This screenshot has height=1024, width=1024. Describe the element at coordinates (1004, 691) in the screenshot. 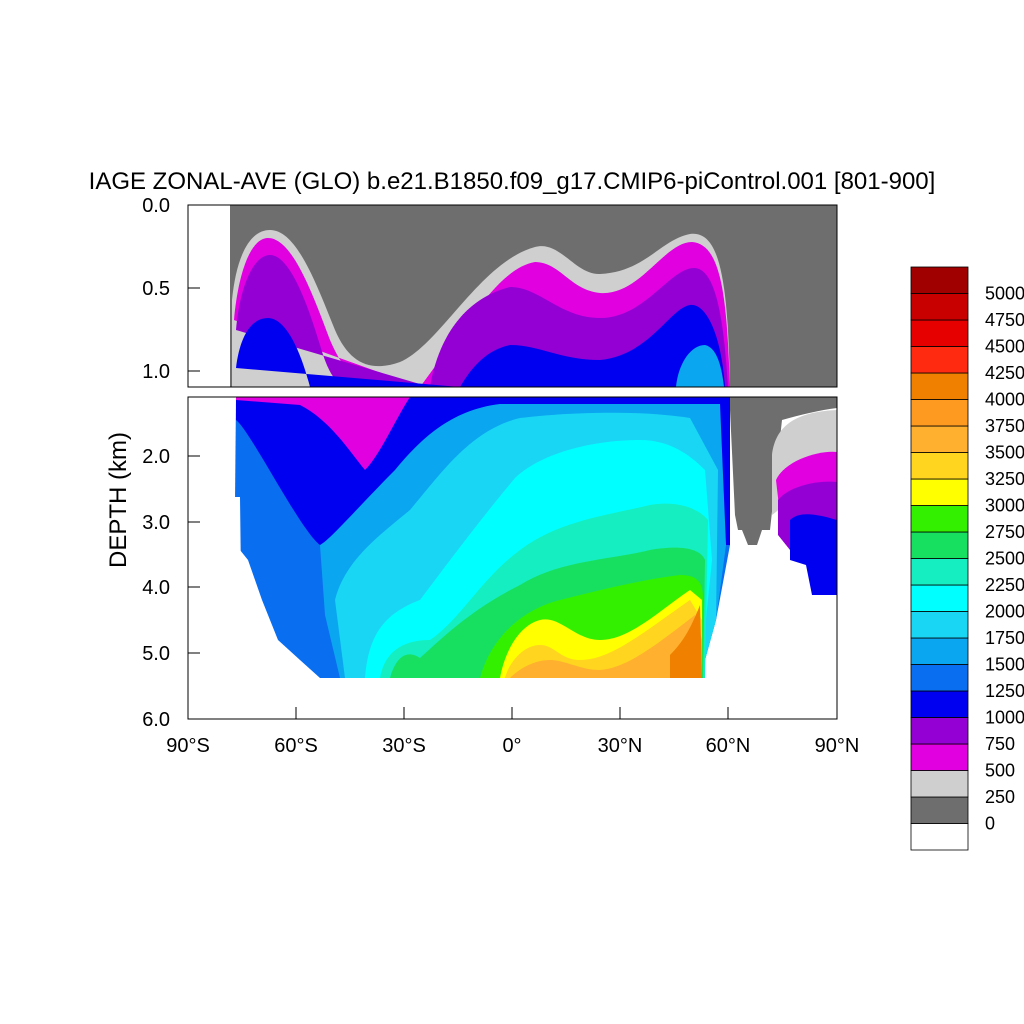

I see `colorbar-label: 1250` at that location.